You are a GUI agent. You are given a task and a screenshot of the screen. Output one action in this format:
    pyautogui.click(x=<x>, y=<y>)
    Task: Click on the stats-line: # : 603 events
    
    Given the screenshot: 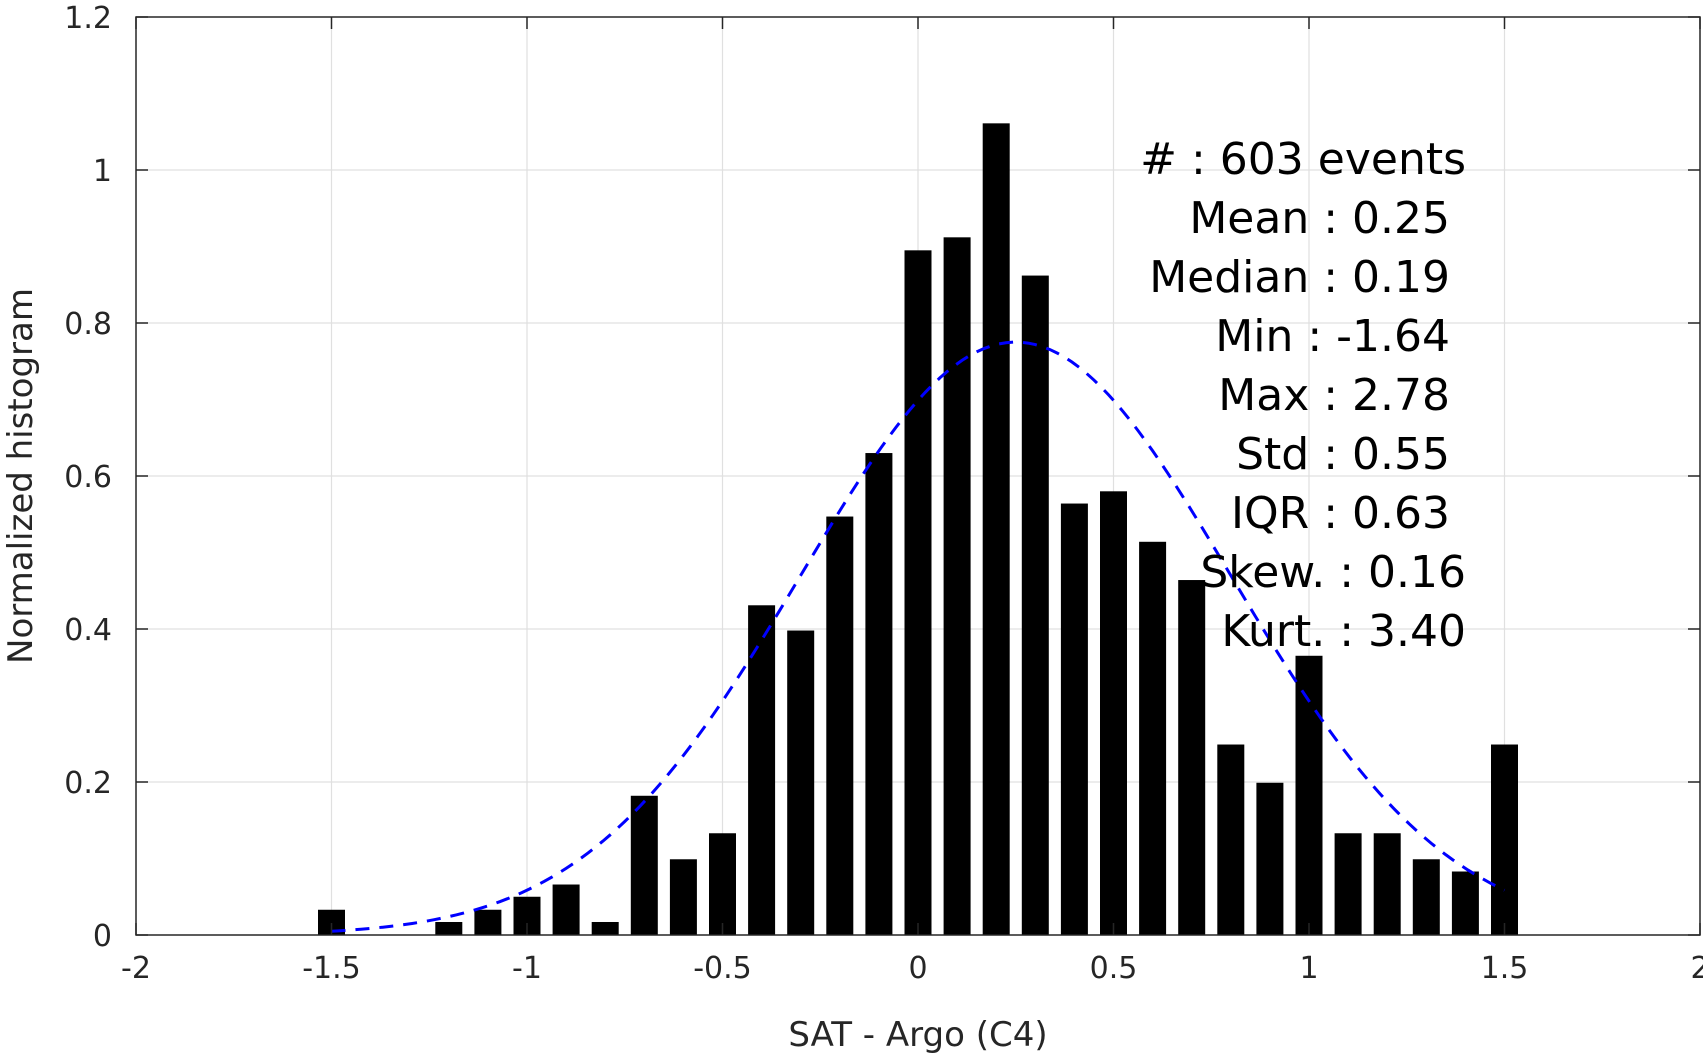 What is the action you would take?
    pyautogui.click(x=1303, y=159)
    